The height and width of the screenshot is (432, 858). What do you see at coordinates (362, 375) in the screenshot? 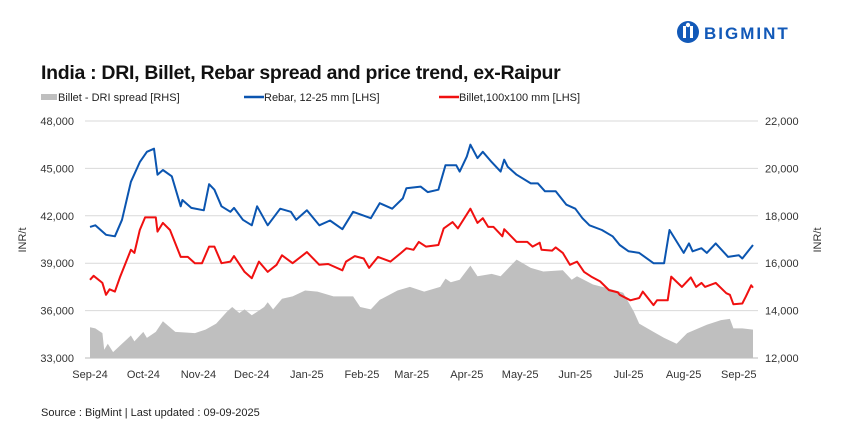
I see `x-tick-label: Feb-25` at bounding box center [362, 375].